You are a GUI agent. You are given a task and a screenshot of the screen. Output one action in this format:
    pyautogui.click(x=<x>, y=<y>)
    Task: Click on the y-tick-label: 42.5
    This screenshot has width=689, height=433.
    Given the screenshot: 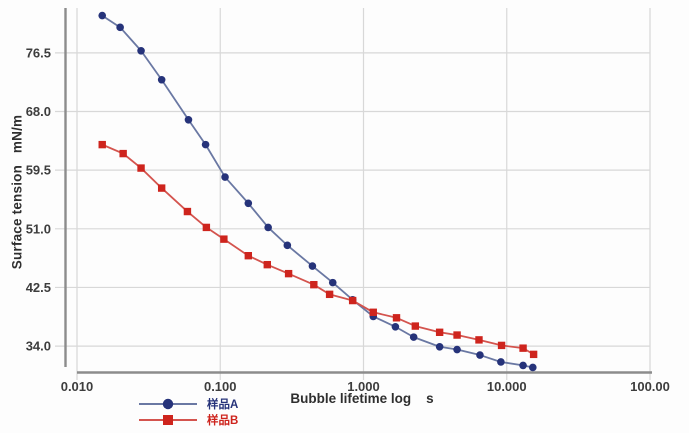 What is the action you would take?
    pyautogui.click(x=38, y=287)
    